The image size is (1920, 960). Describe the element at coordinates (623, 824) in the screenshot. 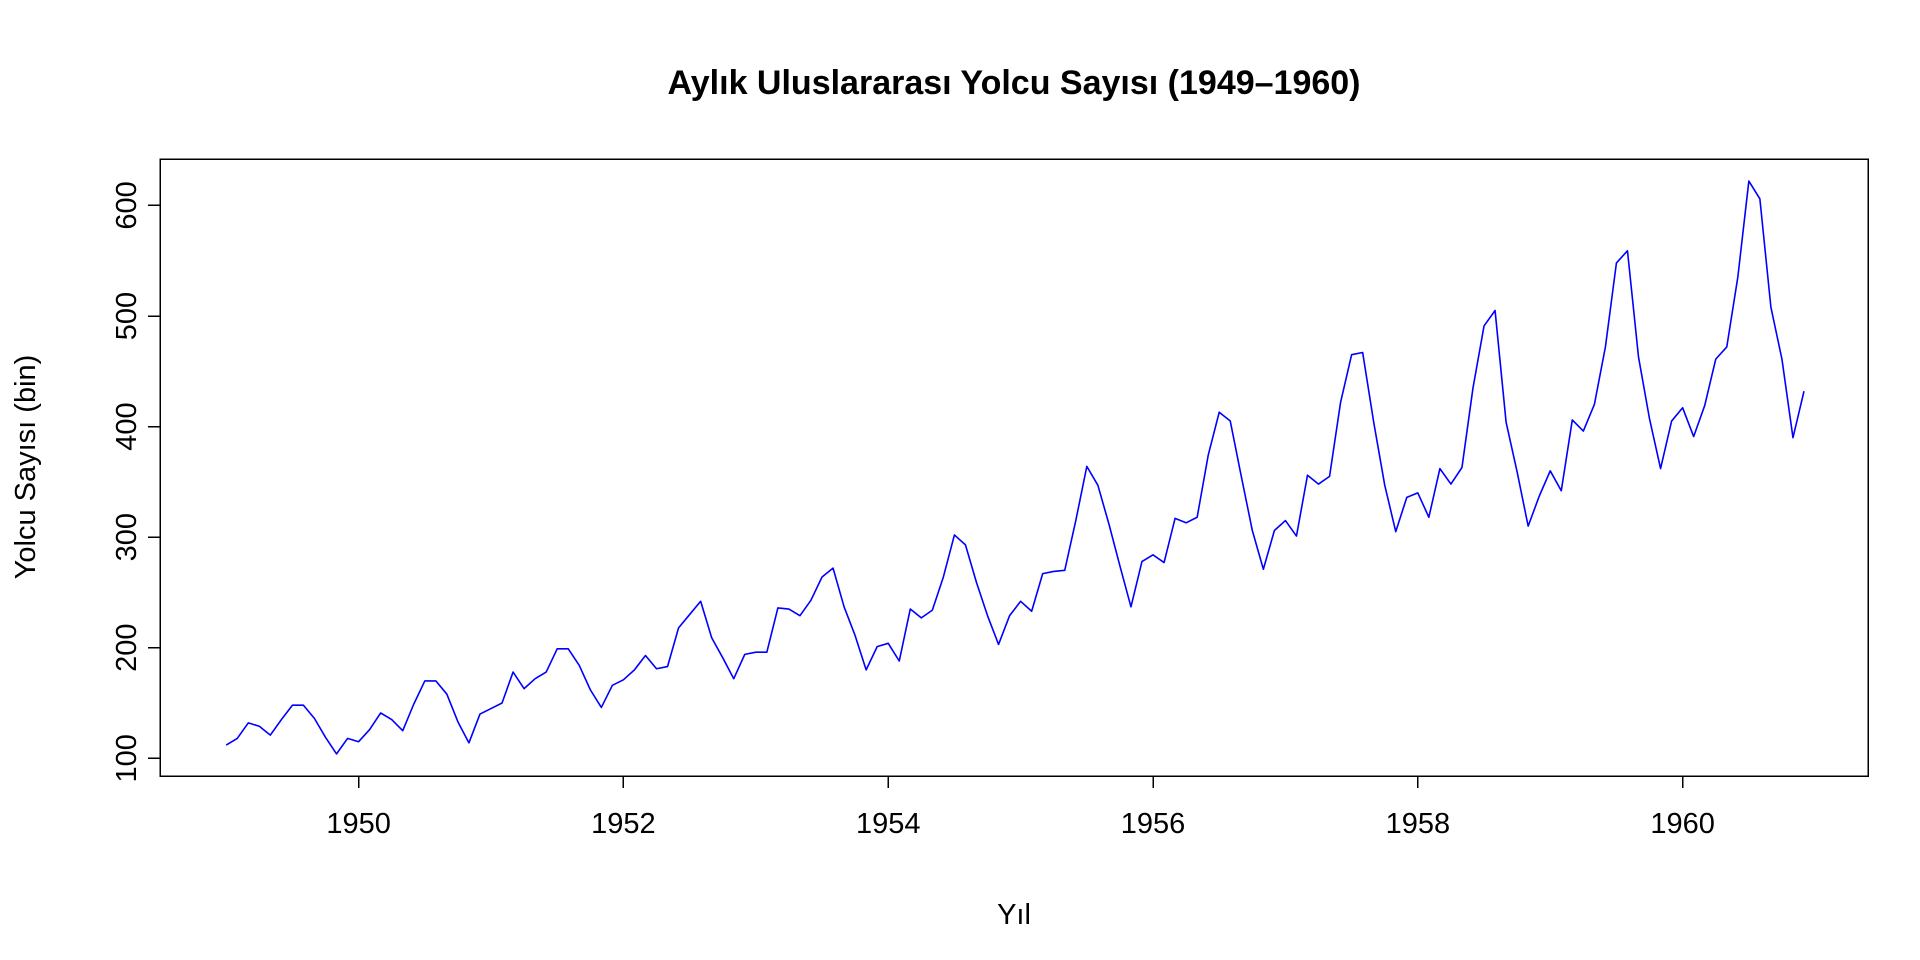

I see `x-tick-label: 1952` at that location.